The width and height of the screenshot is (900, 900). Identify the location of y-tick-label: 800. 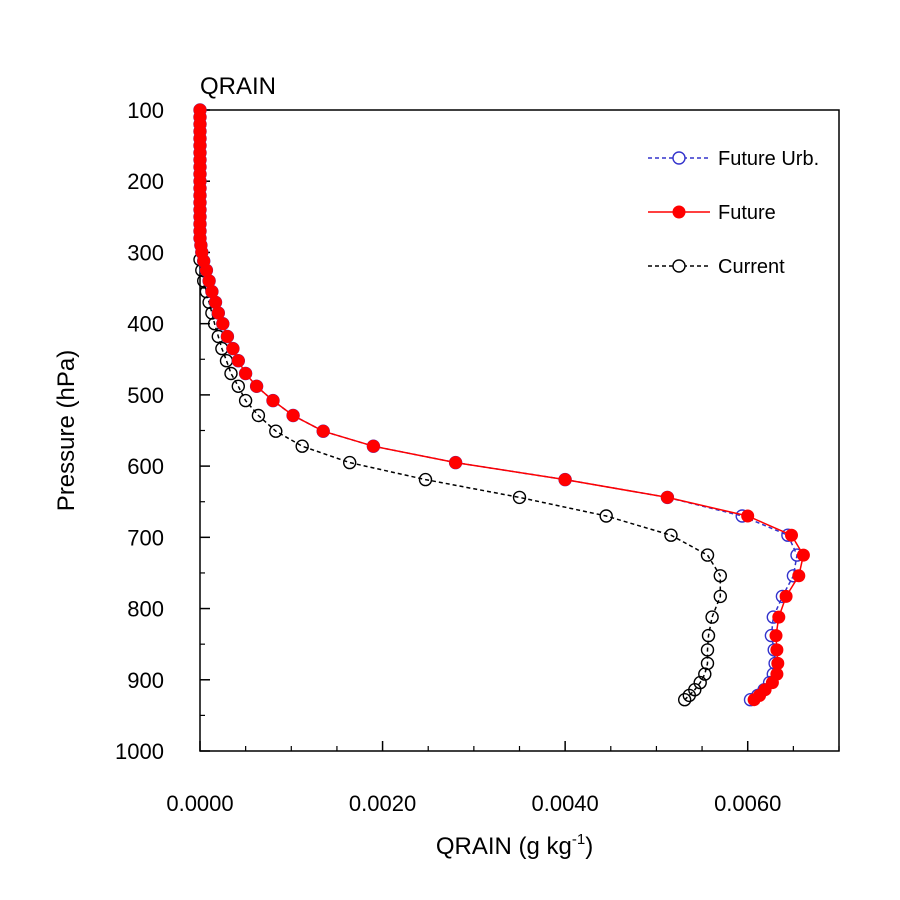
(145, 609).